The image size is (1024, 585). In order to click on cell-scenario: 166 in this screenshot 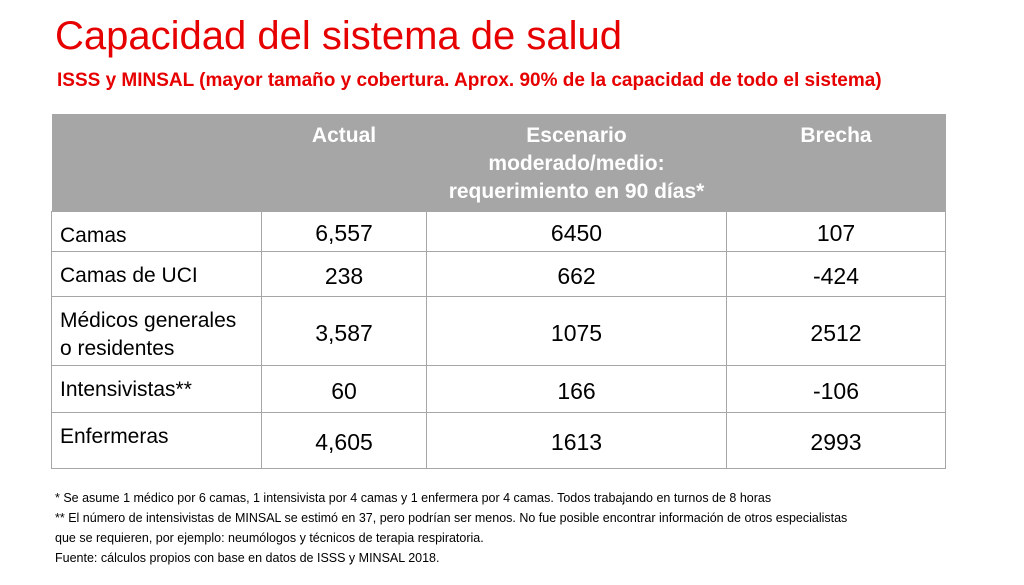, I will do `click(576, 388)`.